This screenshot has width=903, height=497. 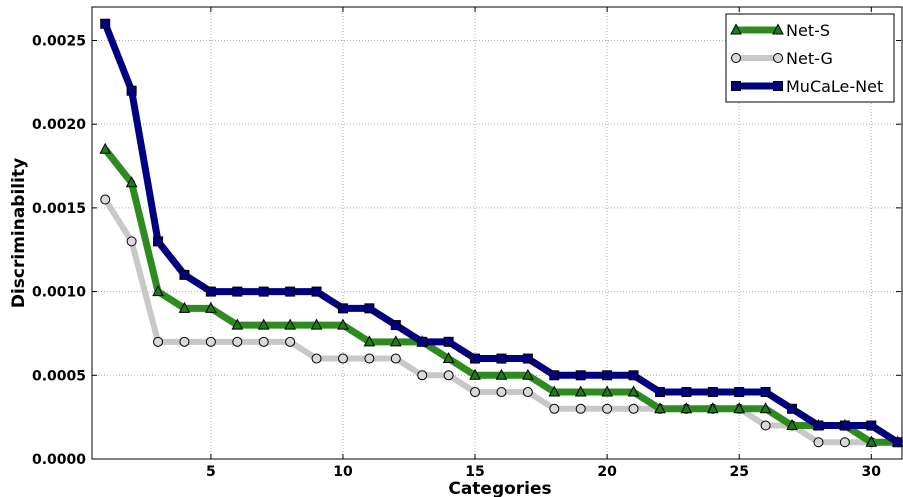 What do you see at coordinates (59, 460) in the screenshot?
I see `y-tick-label: 0.0000` at bounding box center [59, 460].